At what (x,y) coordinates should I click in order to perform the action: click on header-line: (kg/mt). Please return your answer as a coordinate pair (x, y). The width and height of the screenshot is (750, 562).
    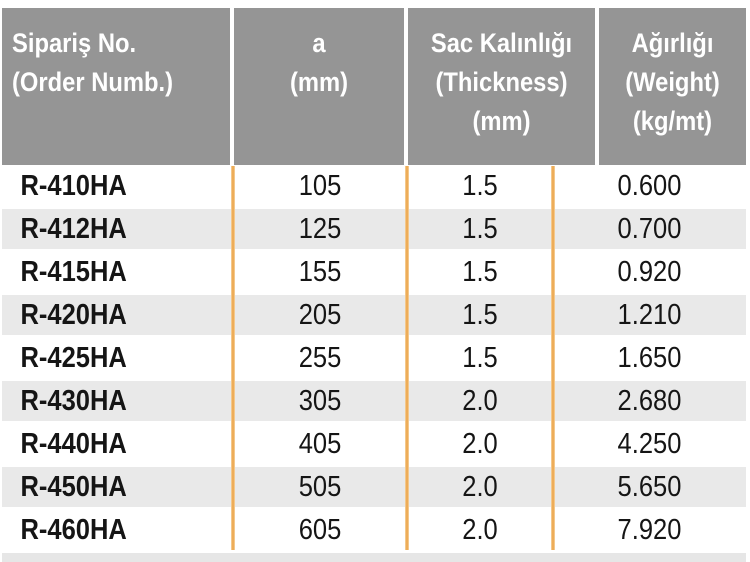
    Looking at the image, I should click on (672, 121).